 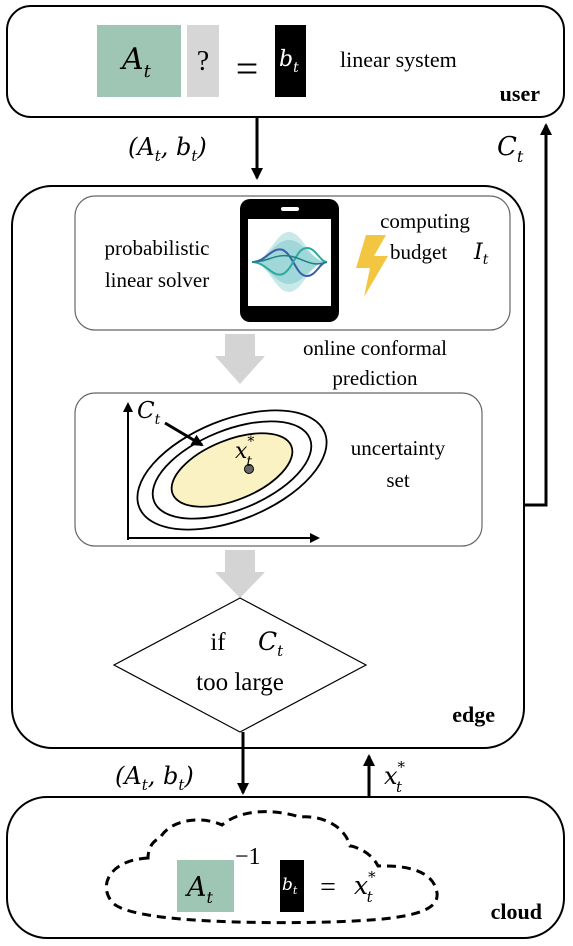 I want to click on user-unknown-block, so click(x=203, y=61).